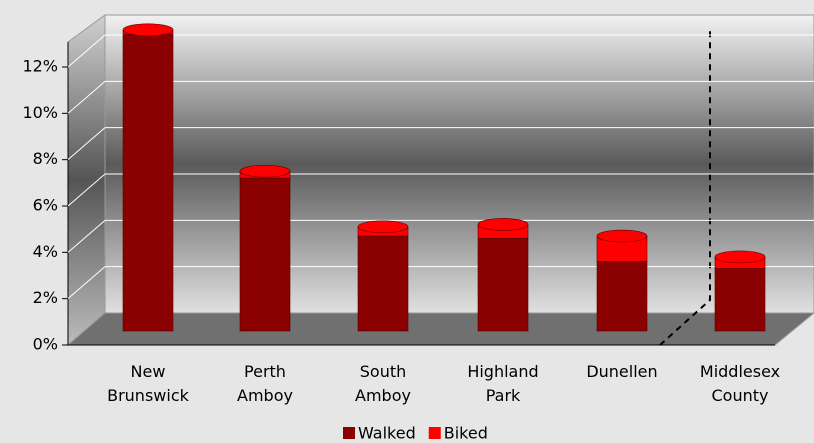 The image size is (814, 443). I want to click on x-tick-label: Middlesex County, so click(740, 383).